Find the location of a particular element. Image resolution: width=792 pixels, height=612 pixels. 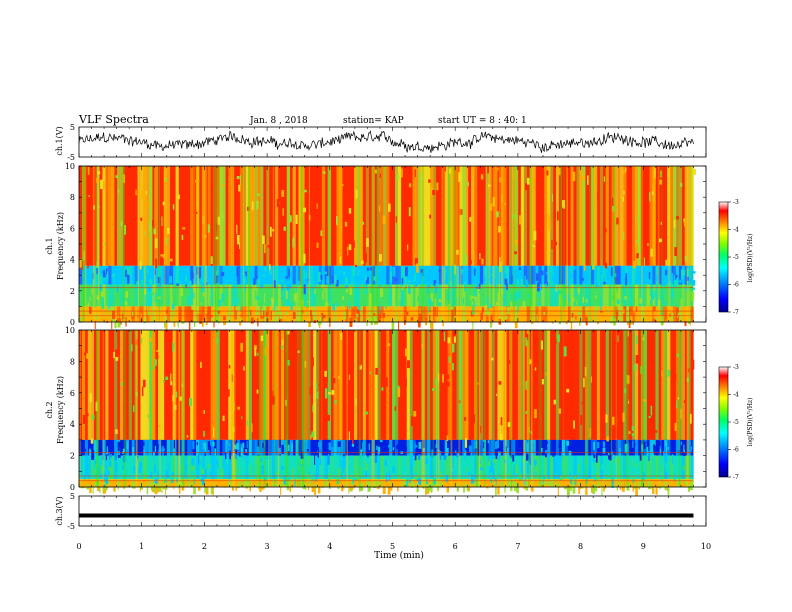

ch2-spectrogram-streak is located at coordinates (422, 408).